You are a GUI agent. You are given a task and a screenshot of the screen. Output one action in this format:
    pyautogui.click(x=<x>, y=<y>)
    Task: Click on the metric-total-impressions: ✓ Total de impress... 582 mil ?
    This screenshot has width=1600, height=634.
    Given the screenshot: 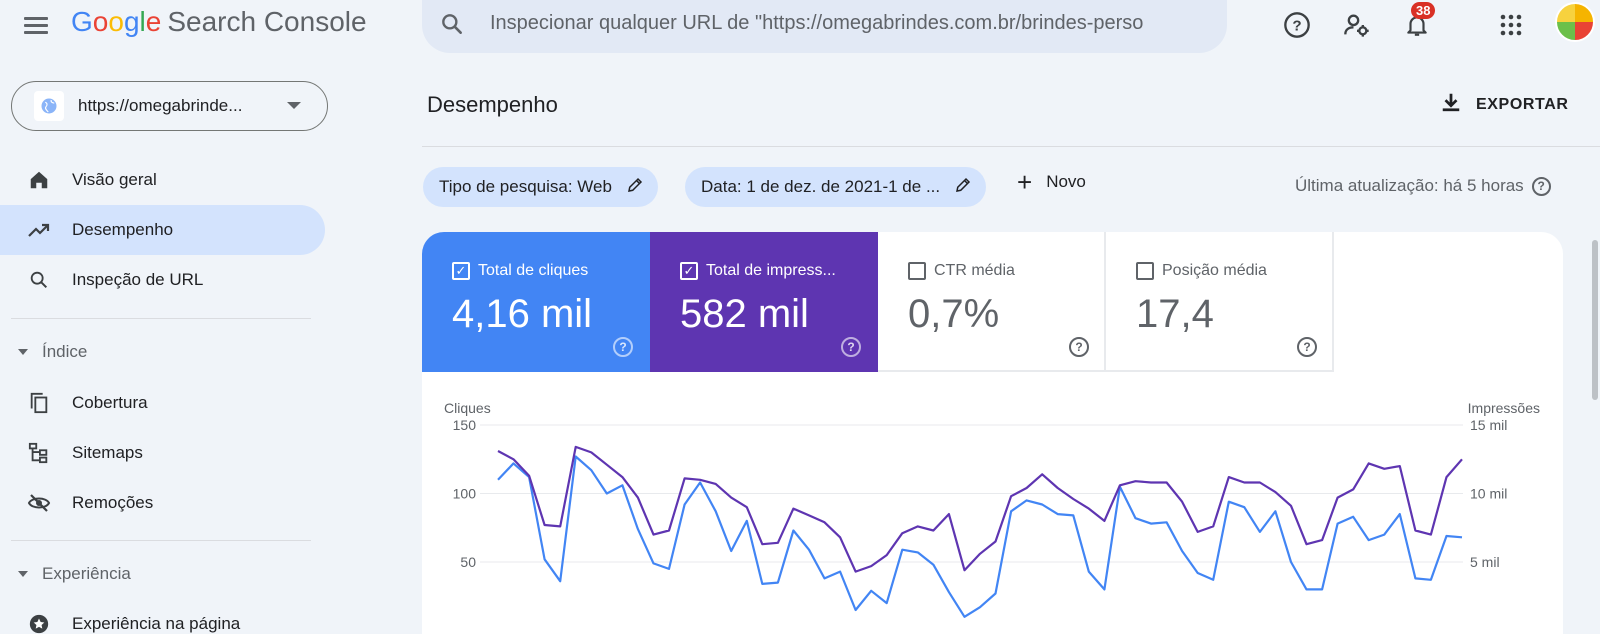 What is the action you would take?
    pyautogui.click(x=764, y=302)
    